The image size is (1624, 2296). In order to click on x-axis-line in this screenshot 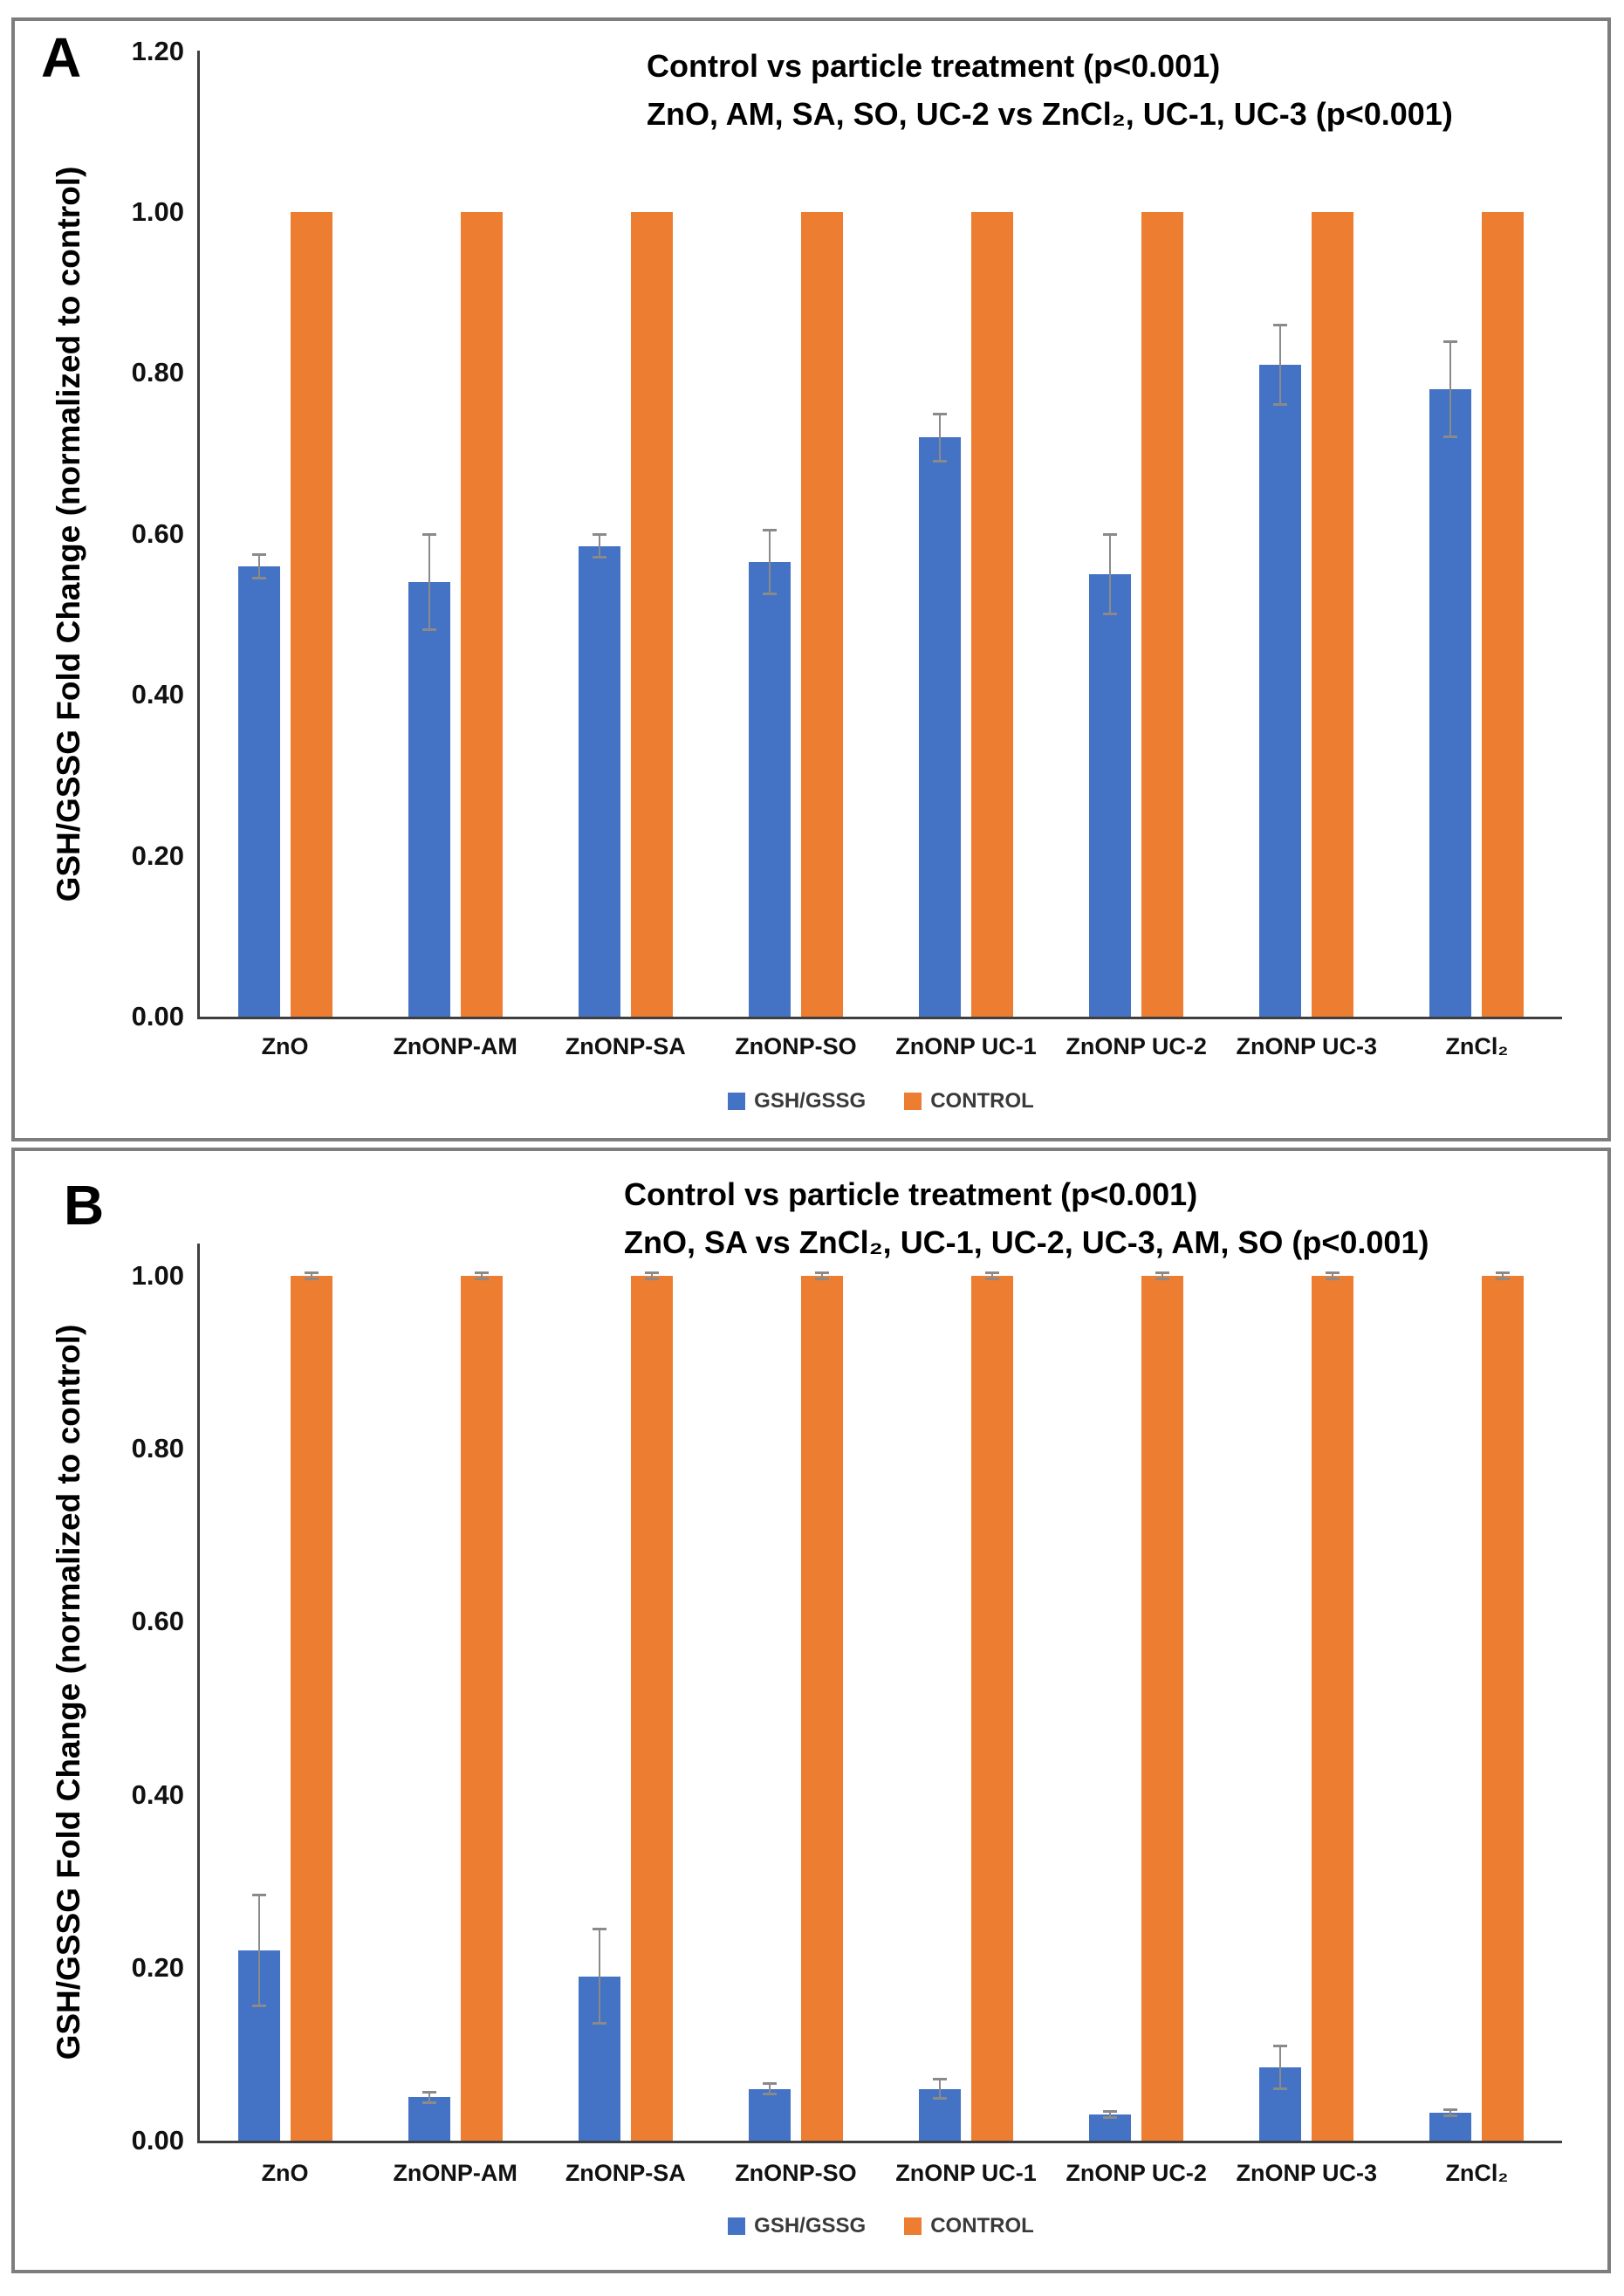, I will do `click(879, 1018)`.